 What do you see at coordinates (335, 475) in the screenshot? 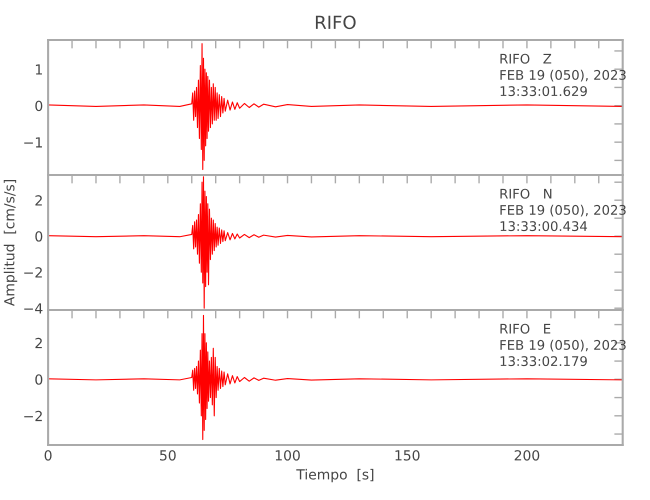
I see `x-axis-title: Tiempo [s]` at bounding box center [335, 475].